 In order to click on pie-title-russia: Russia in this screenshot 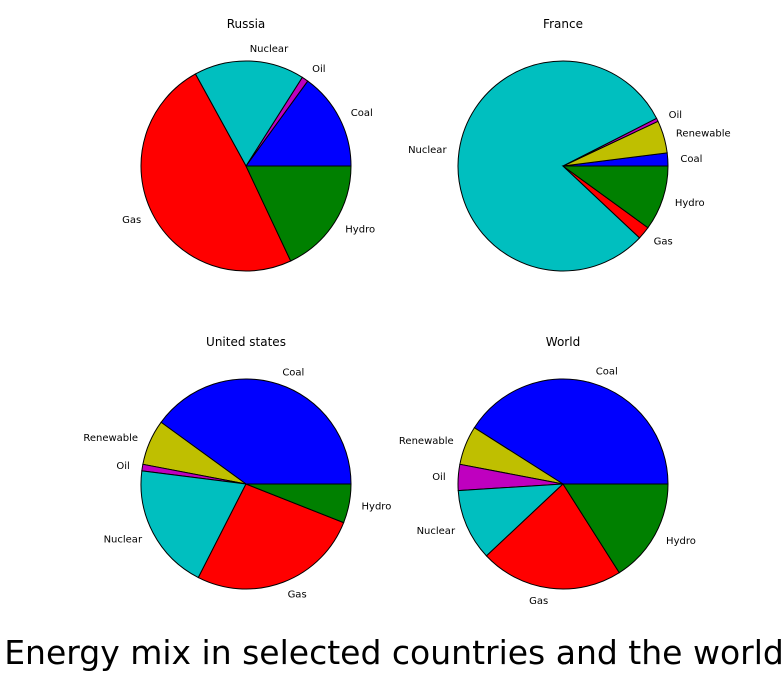, I will do `click(246, 24)`.